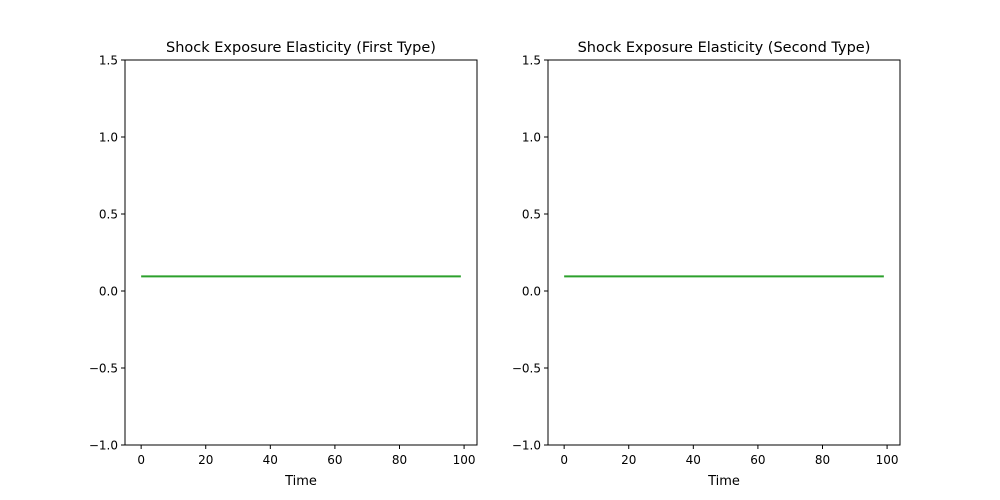 The image size is (1000, 500). What do you see at coordinates (301, 48) in the screenshot?
I see `chart-title: Shock Exposure Elasticity (First Type)` at bounding box center [301, 48].